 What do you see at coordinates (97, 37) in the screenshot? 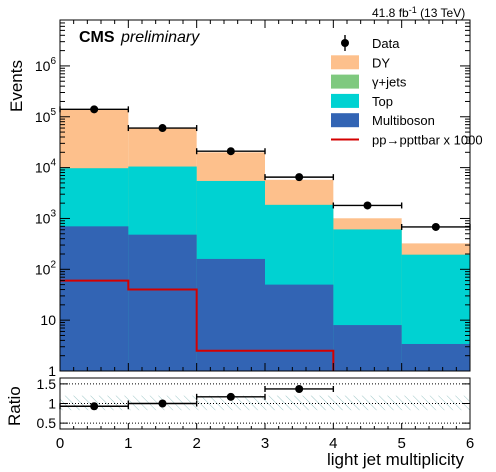
I see `cms-label: CMS` at bounding box center [97, 37].